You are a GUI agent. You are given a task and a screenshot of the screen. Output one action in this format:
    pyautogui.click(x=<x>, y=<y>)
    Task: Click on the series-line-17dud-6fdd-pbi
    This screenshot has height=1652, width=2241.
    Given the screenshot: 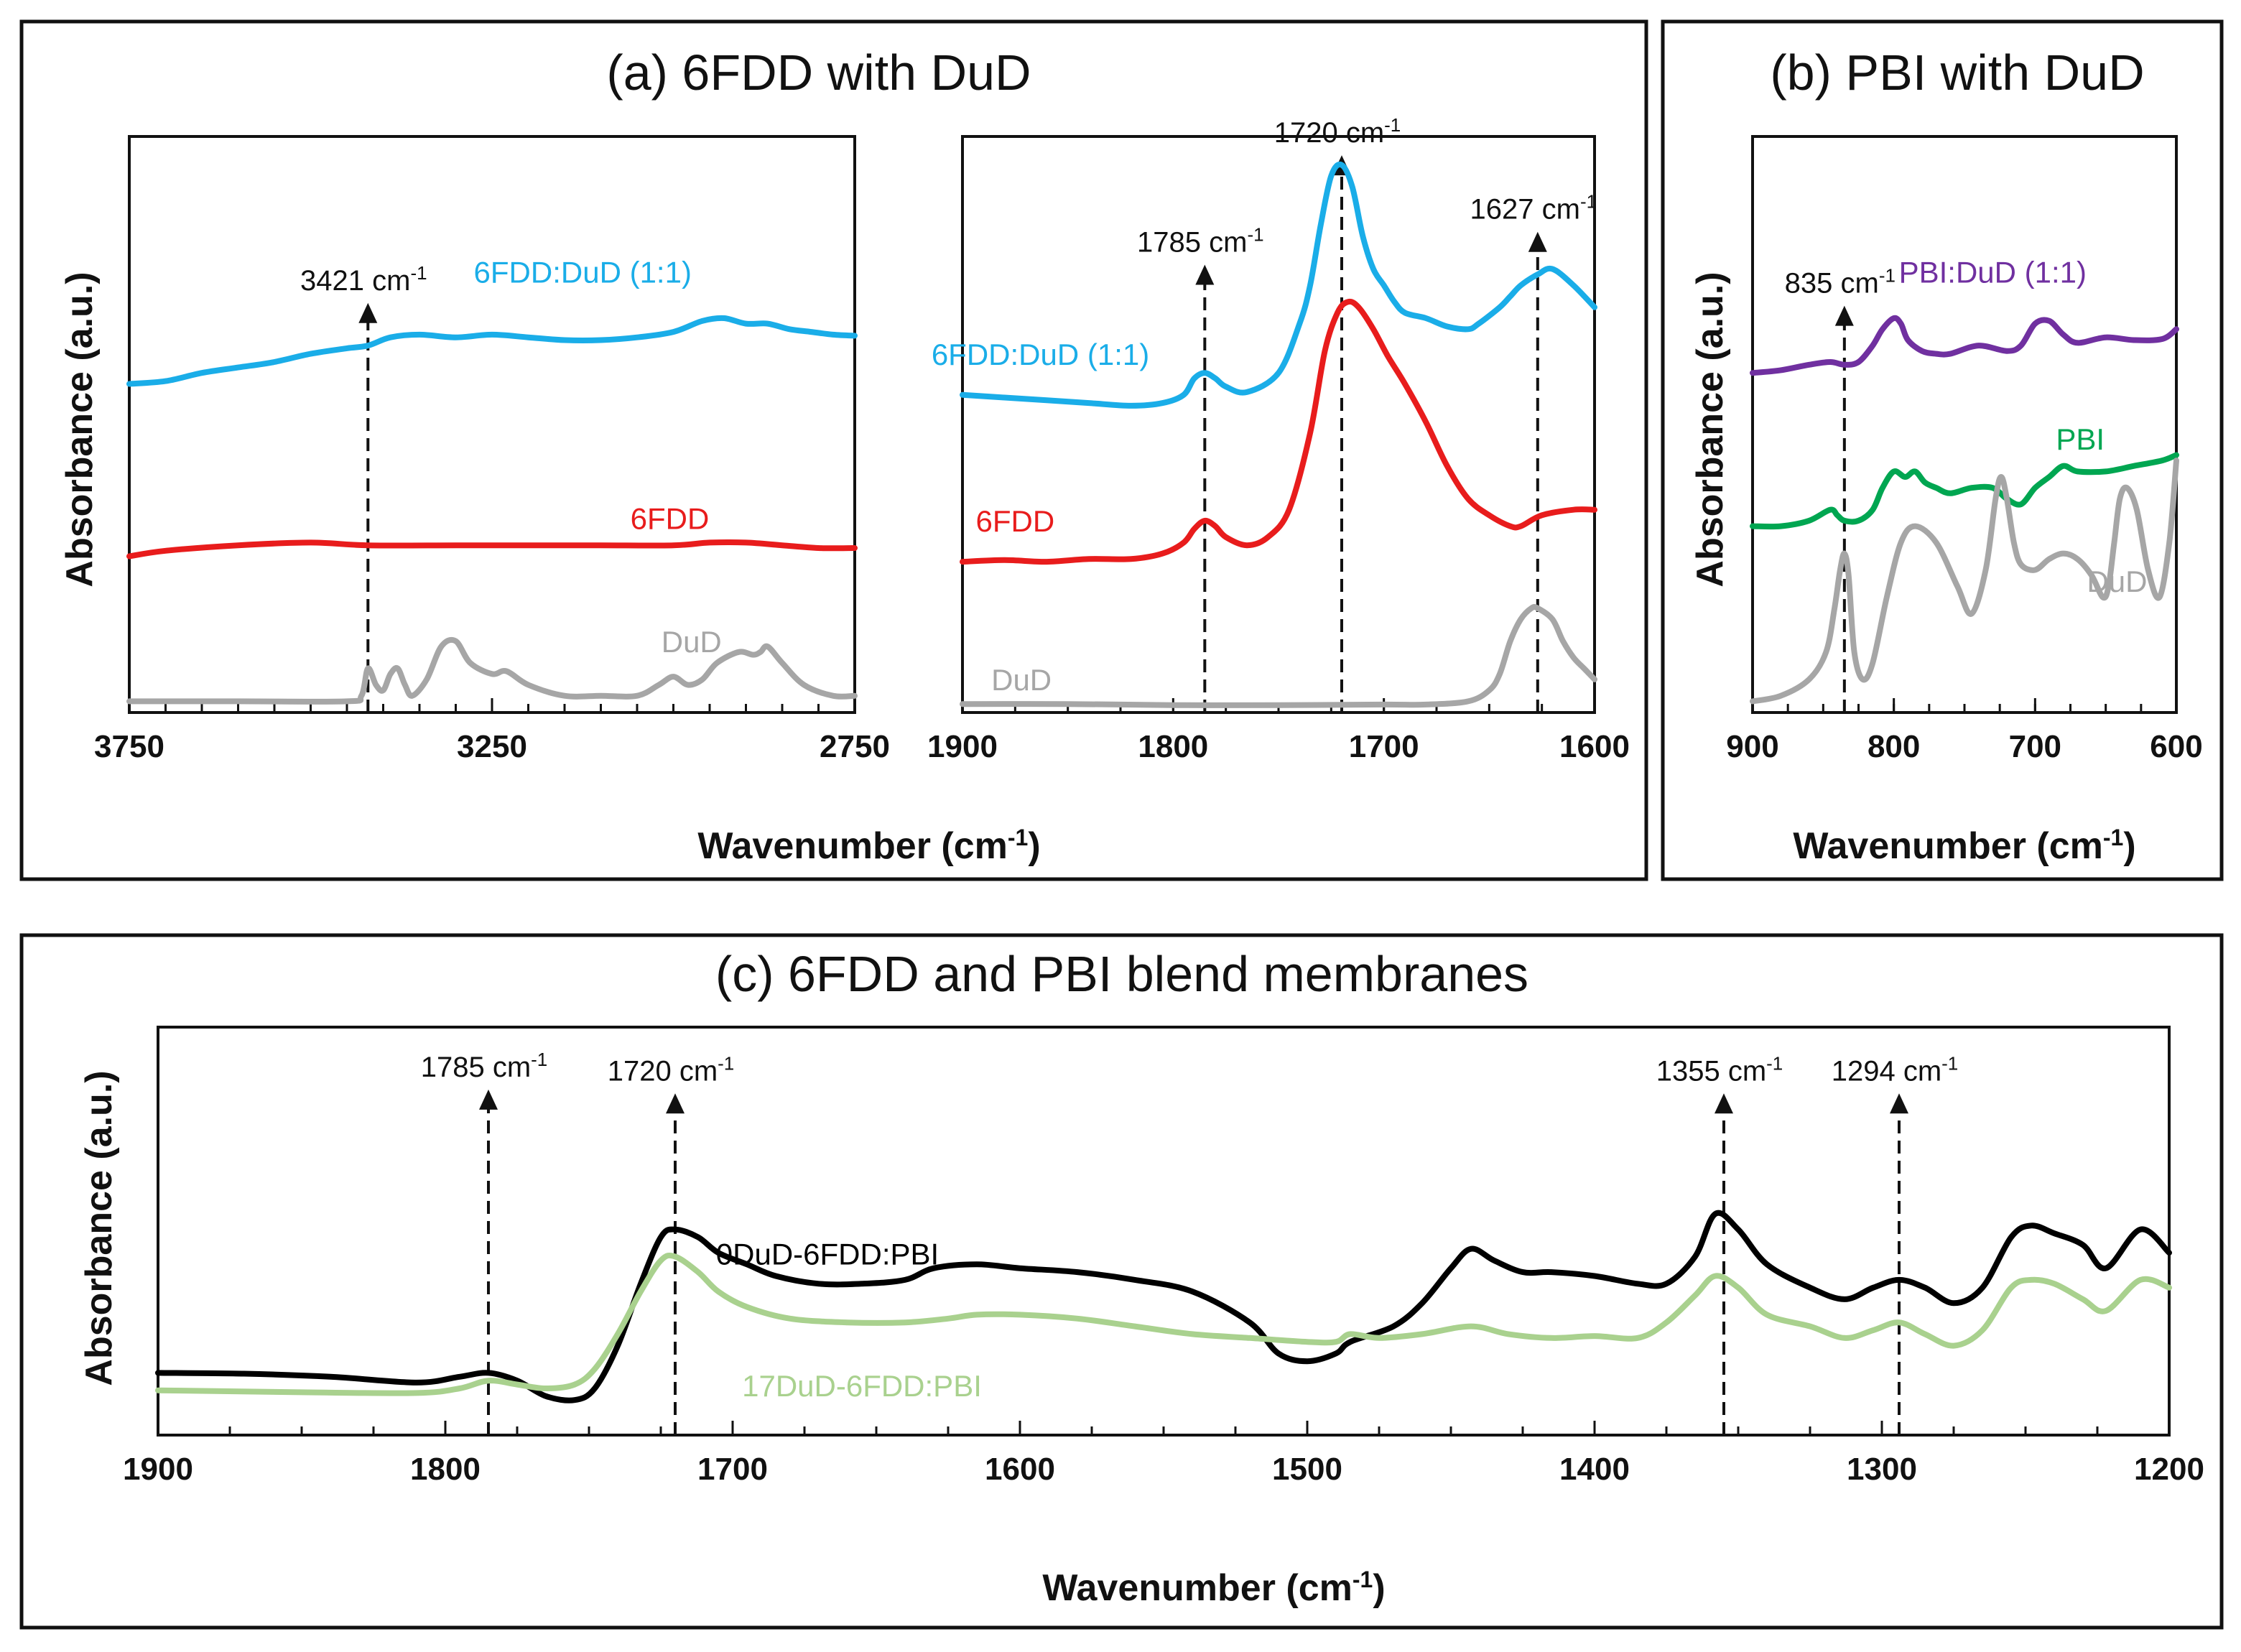 What is the action you would take?
    pyautogui.click(x=1163, y=1324)
    